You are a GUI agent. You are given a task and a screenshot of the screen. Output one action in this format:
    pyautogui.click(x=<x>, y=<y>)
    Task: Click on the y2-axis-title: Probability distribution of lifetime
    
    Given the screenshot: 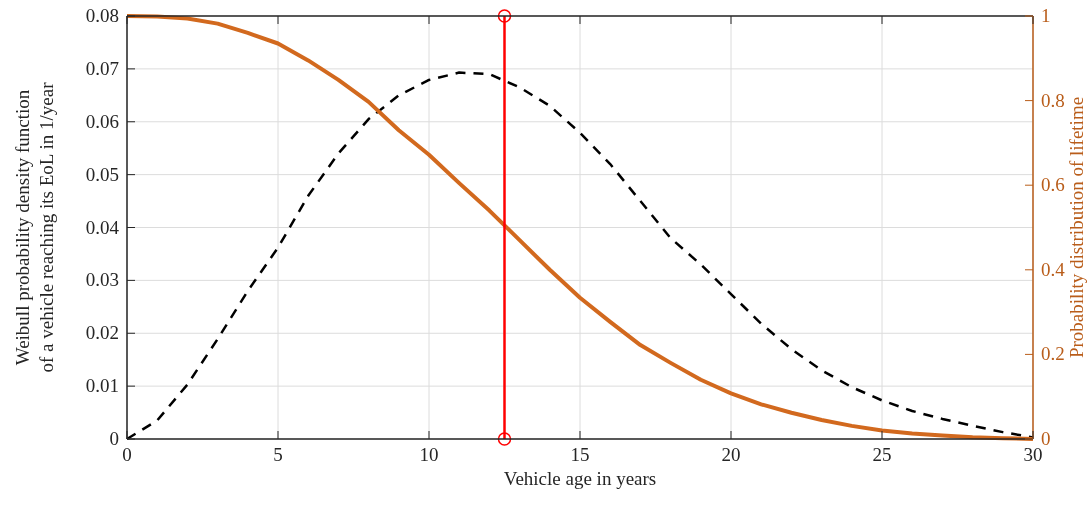 What is the action you would take?
    pyautogui.click(x=1076, y=227)
    